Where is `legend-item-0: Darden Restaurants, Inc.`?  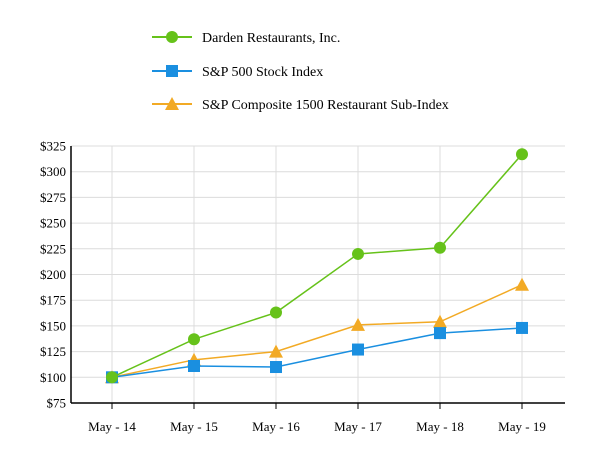 legend-item-0: Darden Restaurants, Inc. is located at coordinates (246, 38).